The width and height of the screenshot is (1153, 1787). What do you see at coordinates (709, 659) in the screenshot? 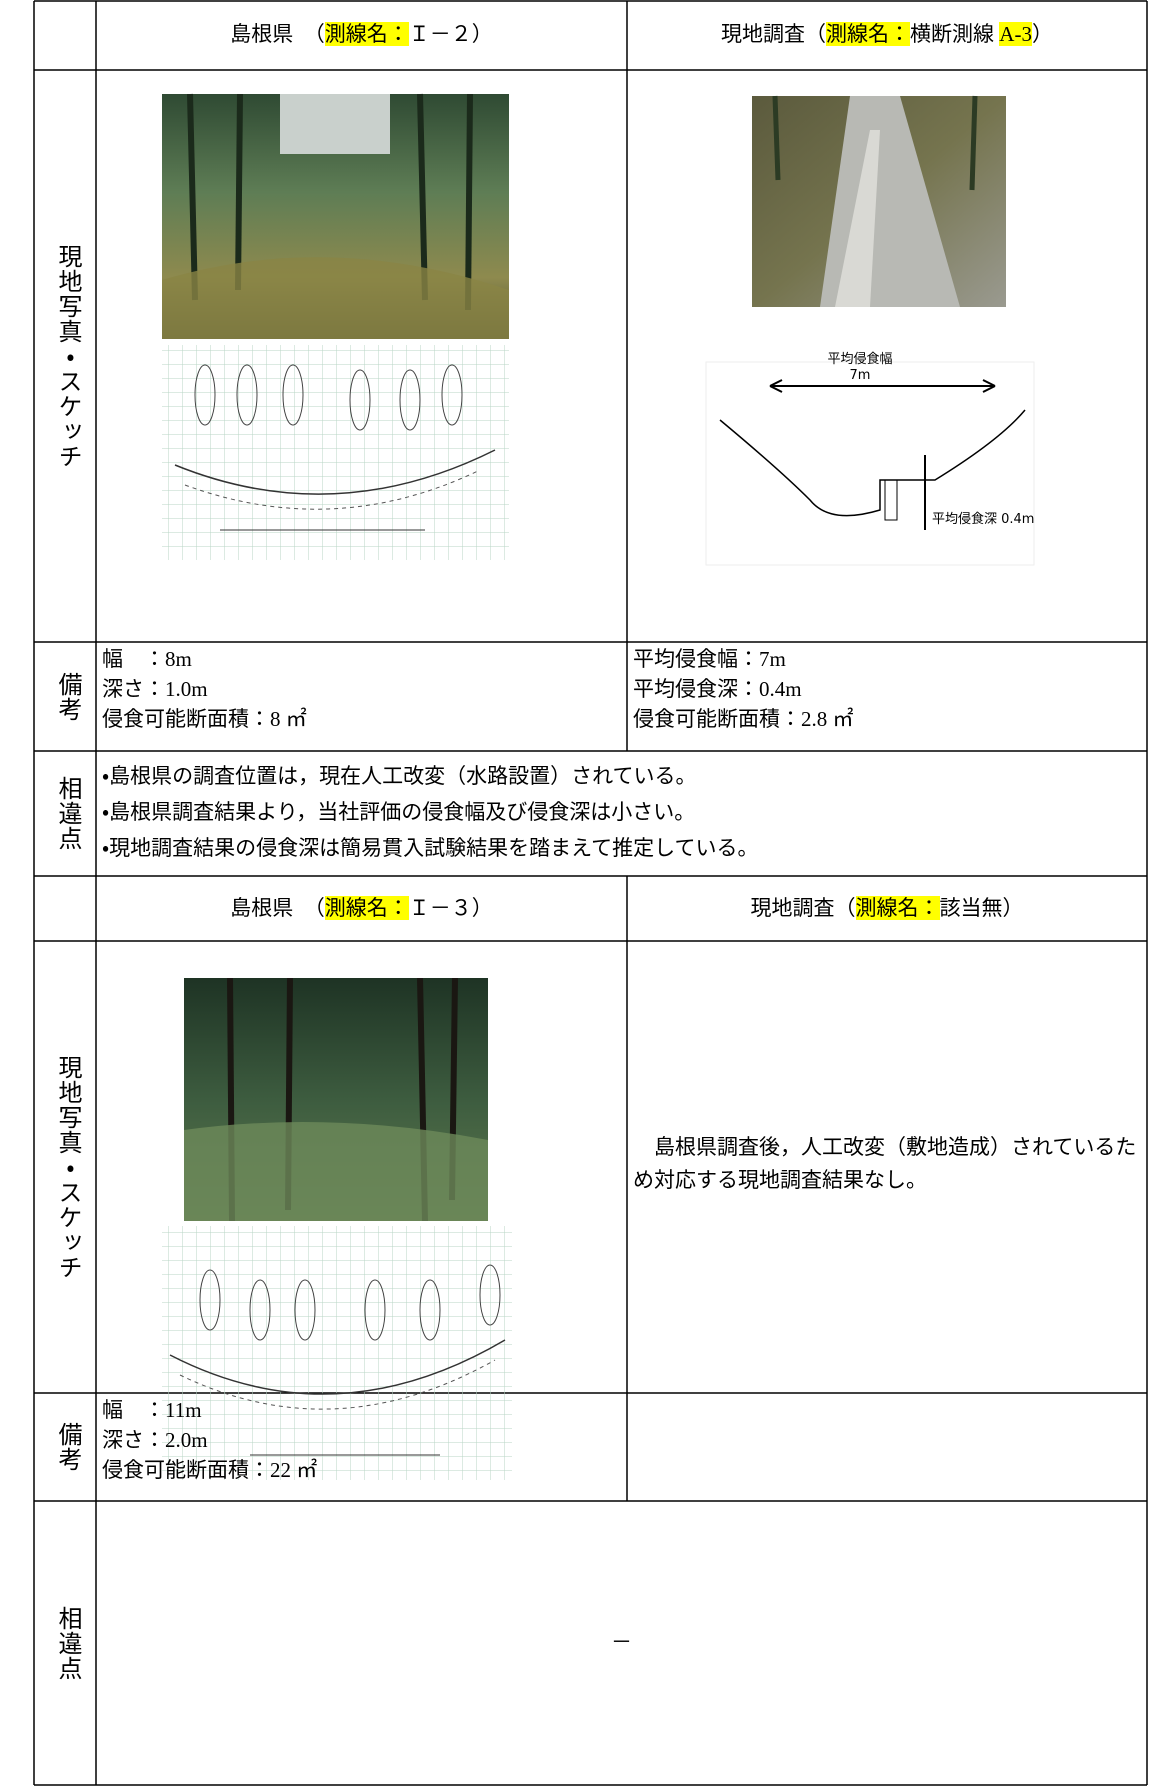
I see `remark-line: 平均侵食幅：7m` at bounding box center [709, 659].